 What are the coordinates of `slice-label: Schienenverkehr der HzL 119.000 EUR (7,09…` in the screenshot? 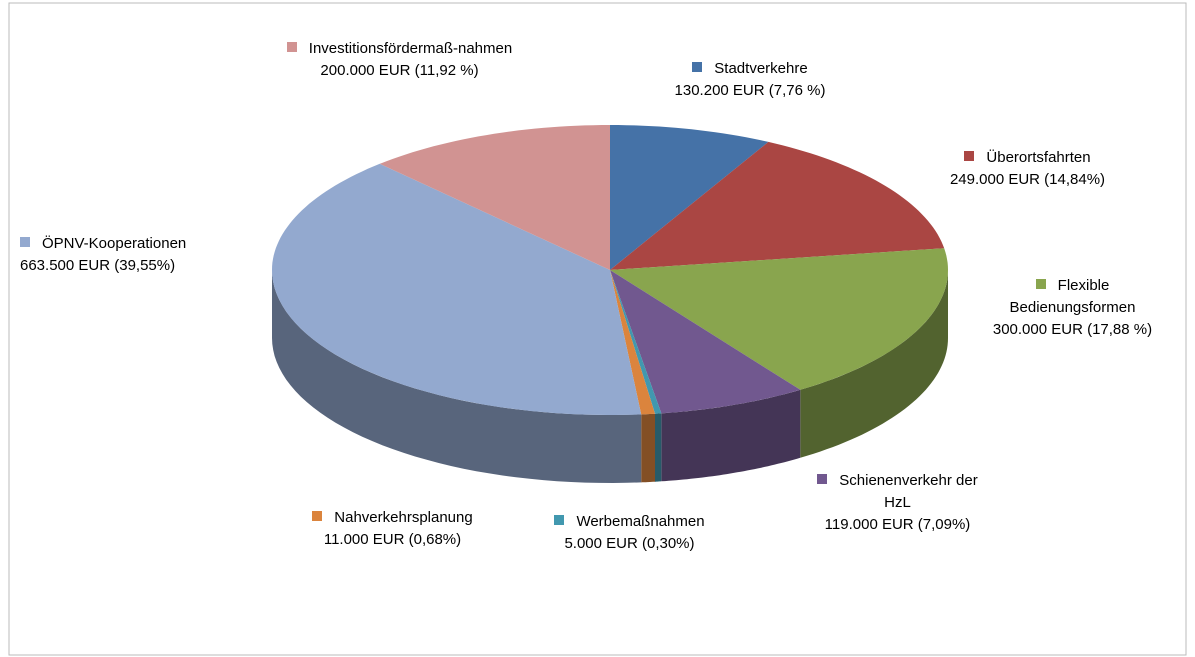 It's located at (897, 503).